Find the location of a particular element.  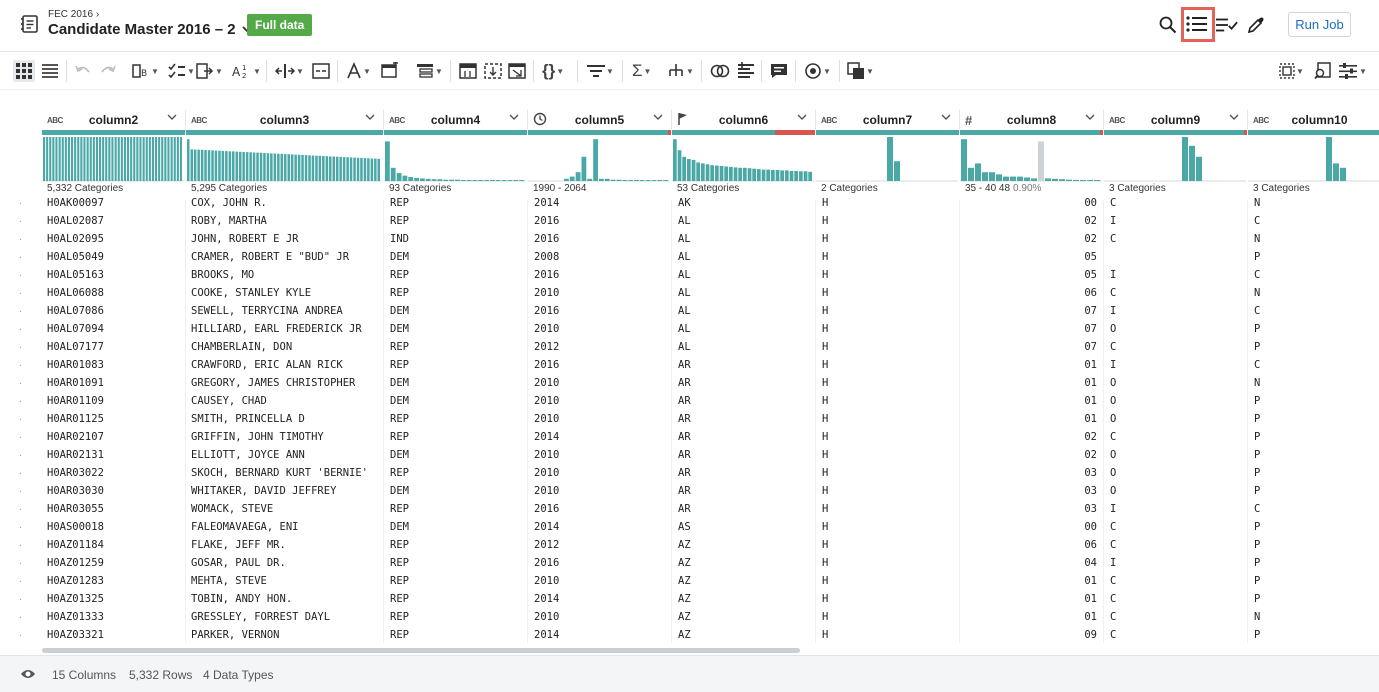

eyedropper-icon is located at coordinates (1256, 25).